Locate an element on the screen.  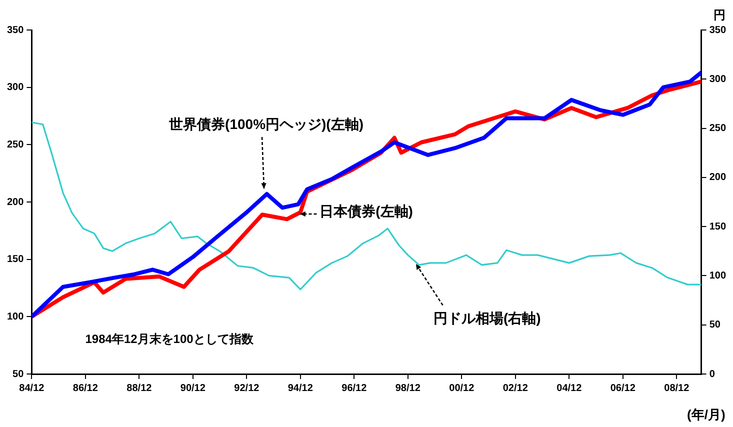
series-label: 日本債券(左軸) is located at coordinates (366, 212).